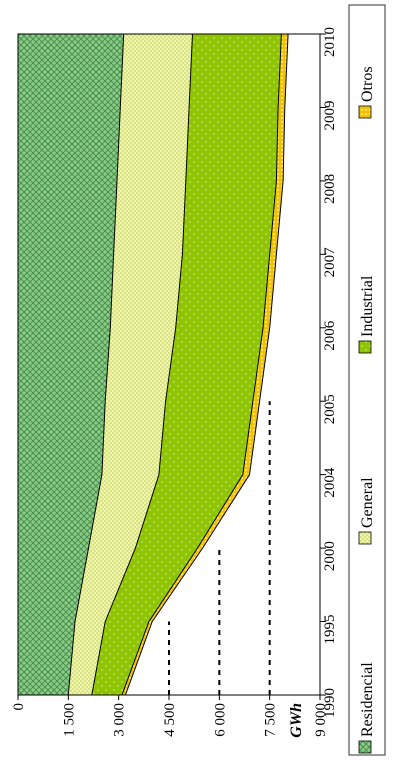  Describe the element at coordinates (330, 115) in the screenshot. I see `category-label: 2009` at that location.